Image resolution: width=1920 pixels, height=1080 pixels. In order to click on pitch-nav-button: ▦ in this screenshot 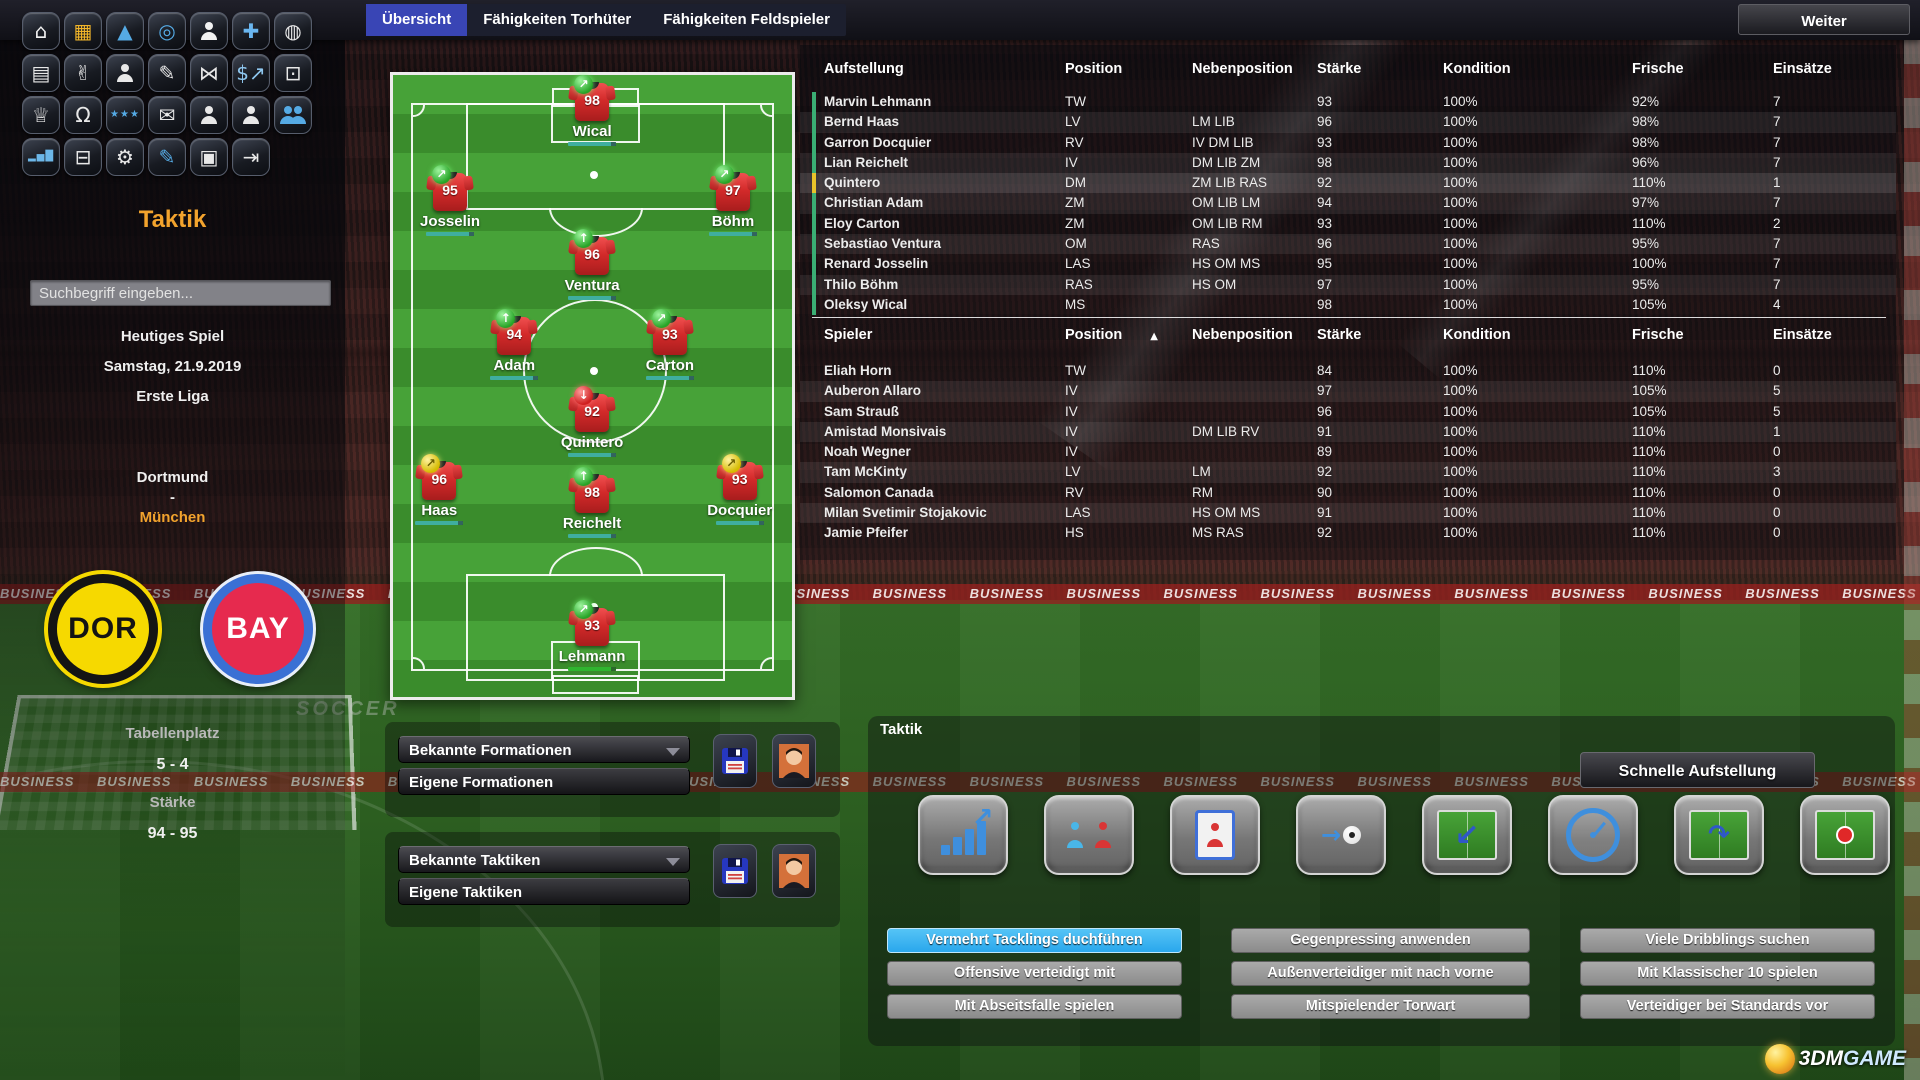, I will do `click(83, 31)`.